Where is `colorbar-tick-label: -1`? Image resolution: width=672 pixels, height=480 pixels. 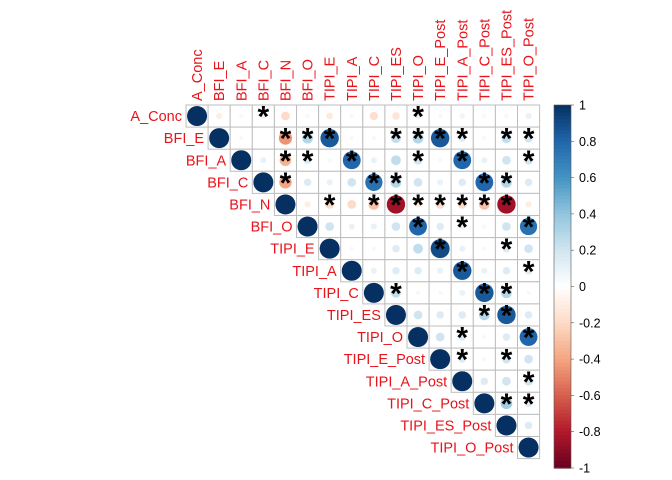
colorbar-tick-label: -1 is located at coordinates (584, 469).